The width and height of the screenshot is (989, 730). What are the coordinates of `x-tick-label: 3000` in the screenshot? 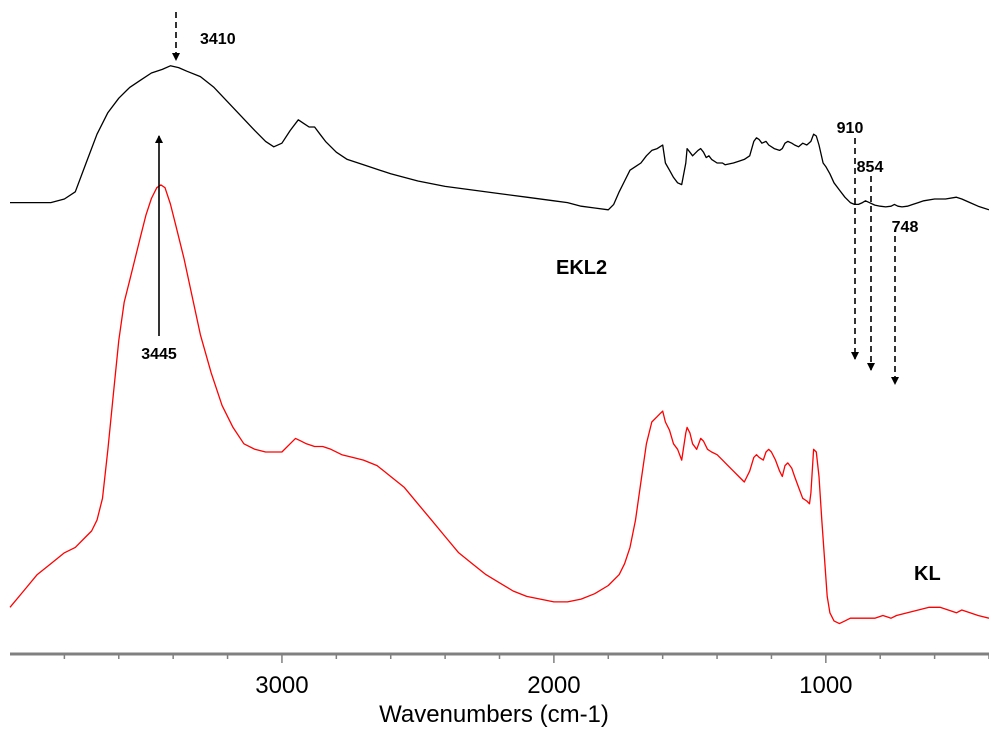 It's located at (281, 685).